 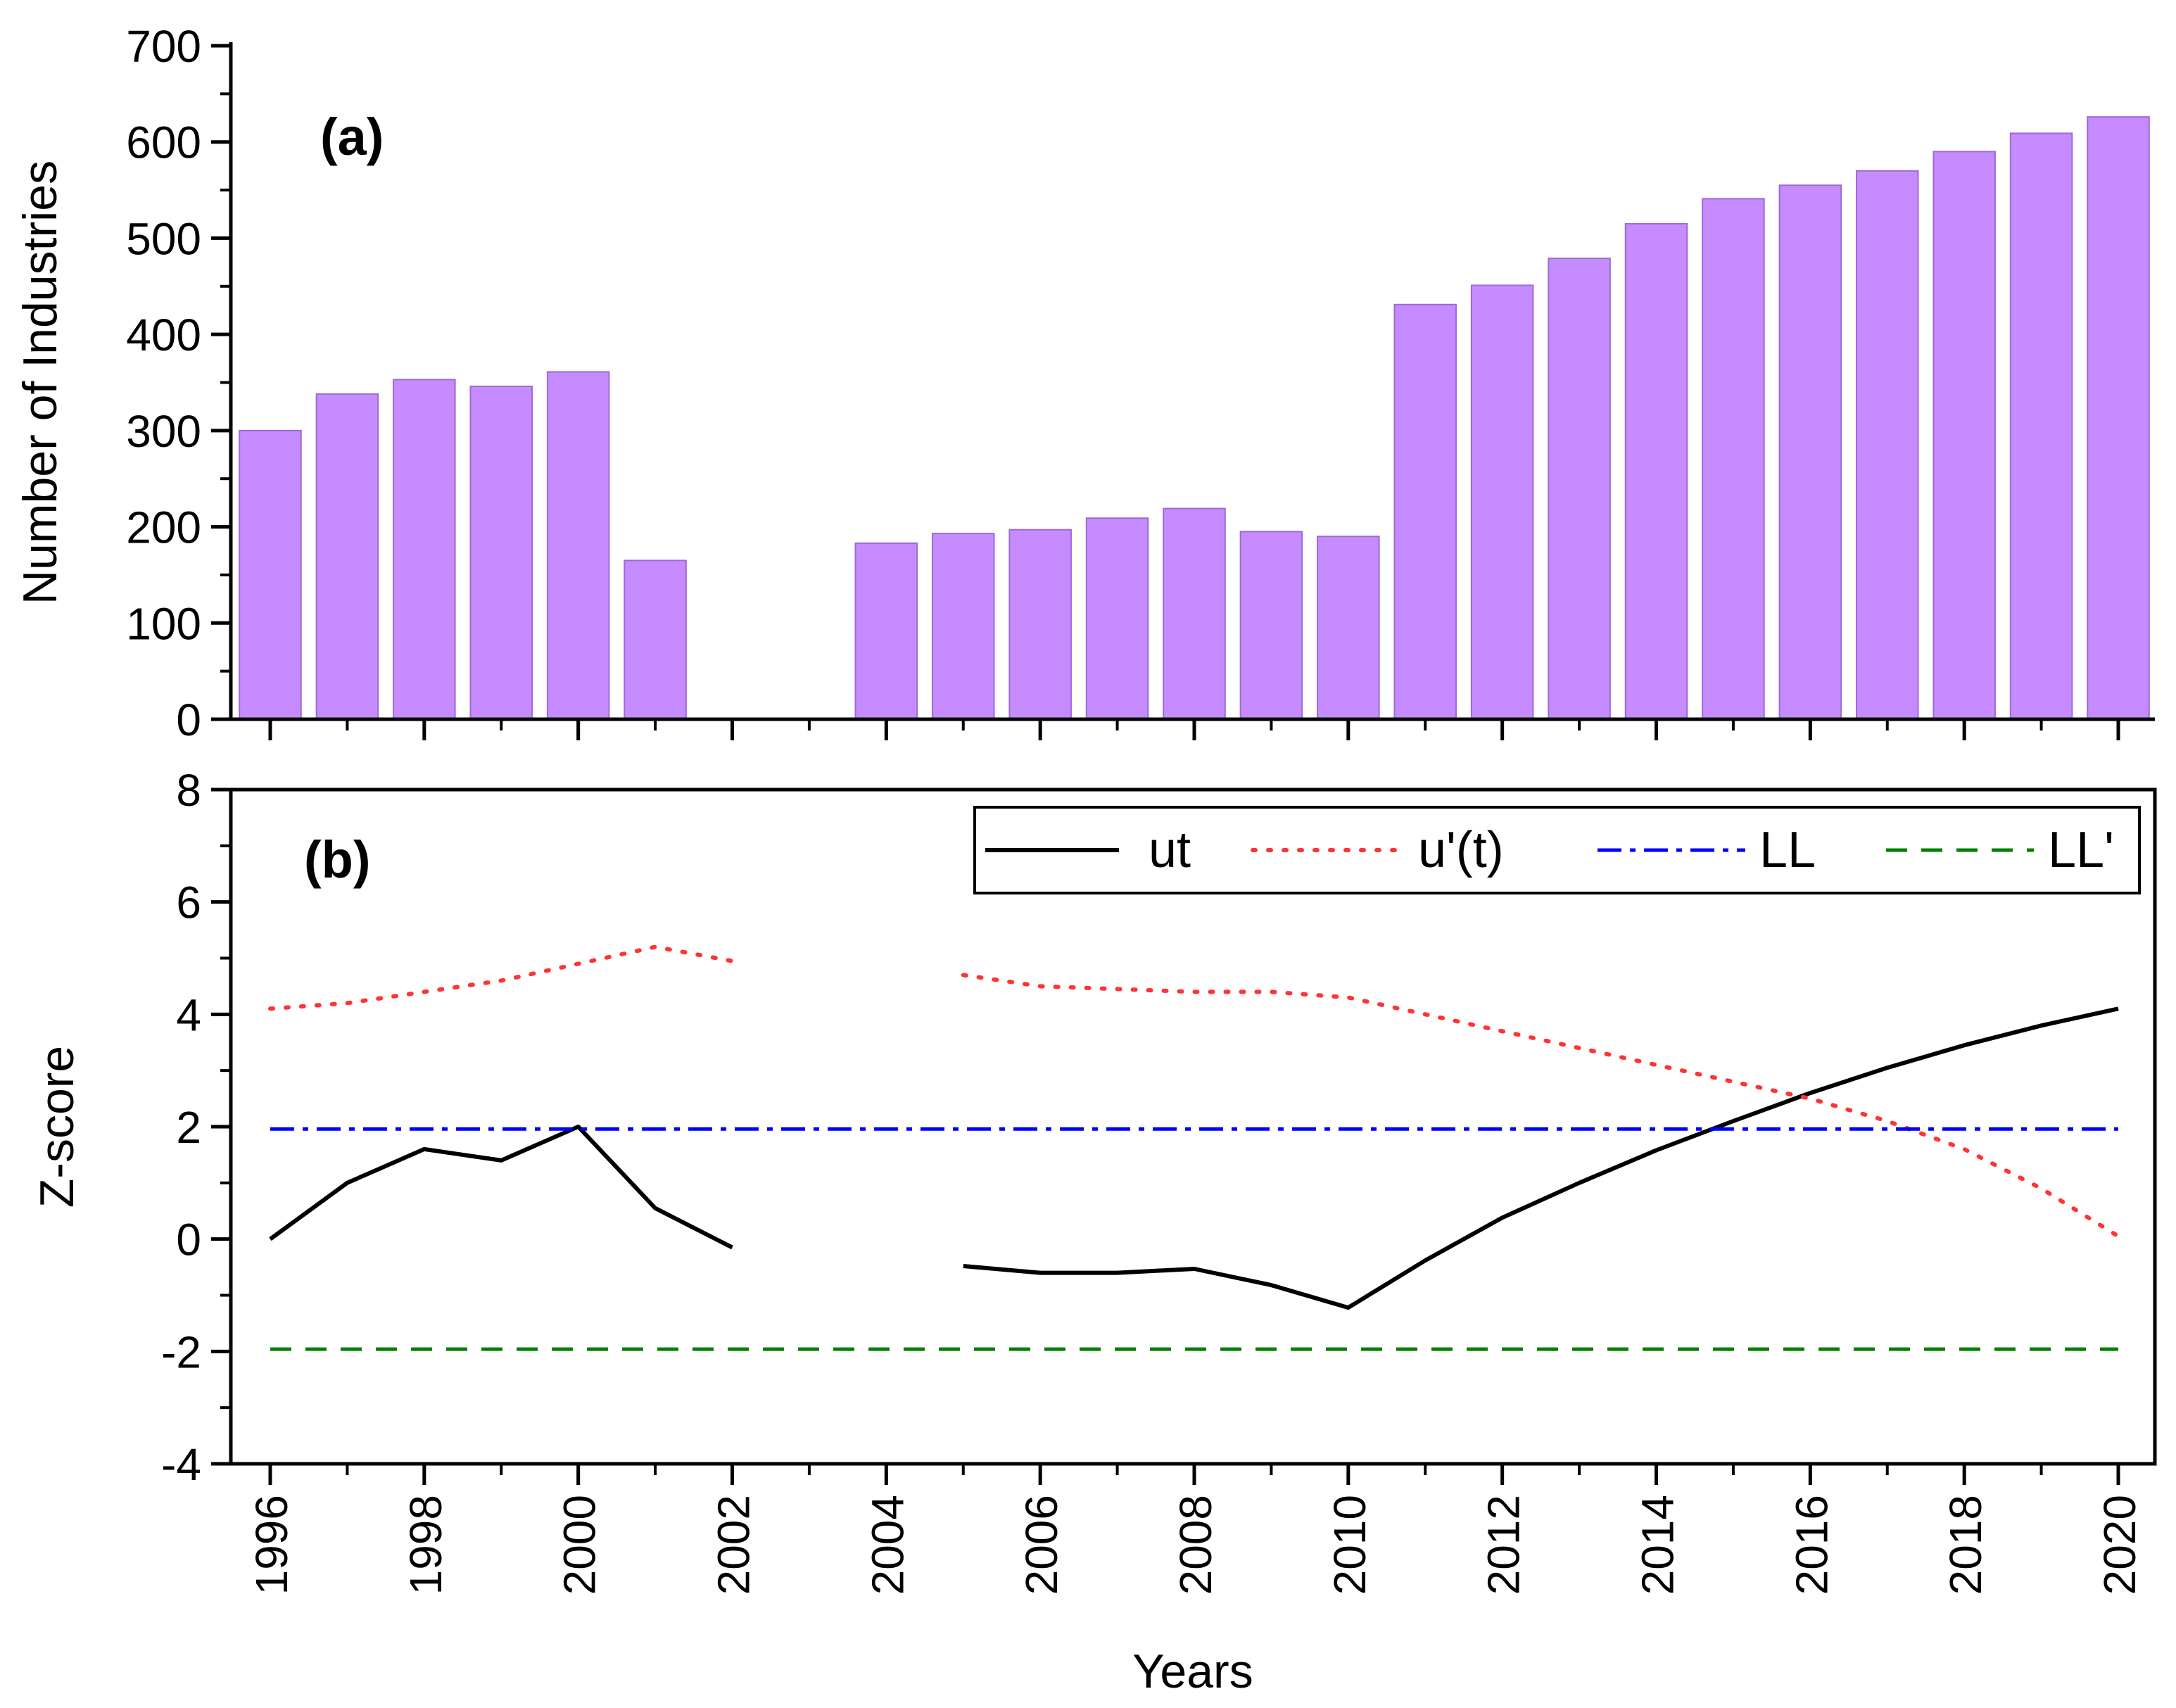 I want to click on y-tick-label: 2, so click(x=188, y=1127).